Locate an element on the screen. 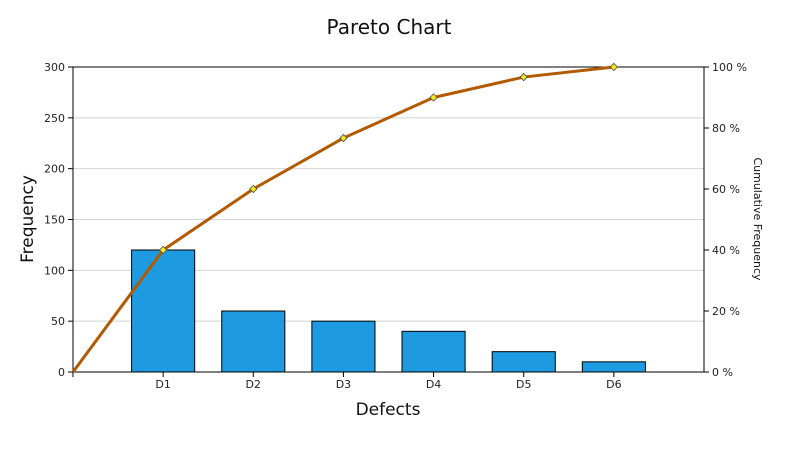 This screenshot has height=450, width=800. y-tick-label: 150 is located at coordinates (54, 220).